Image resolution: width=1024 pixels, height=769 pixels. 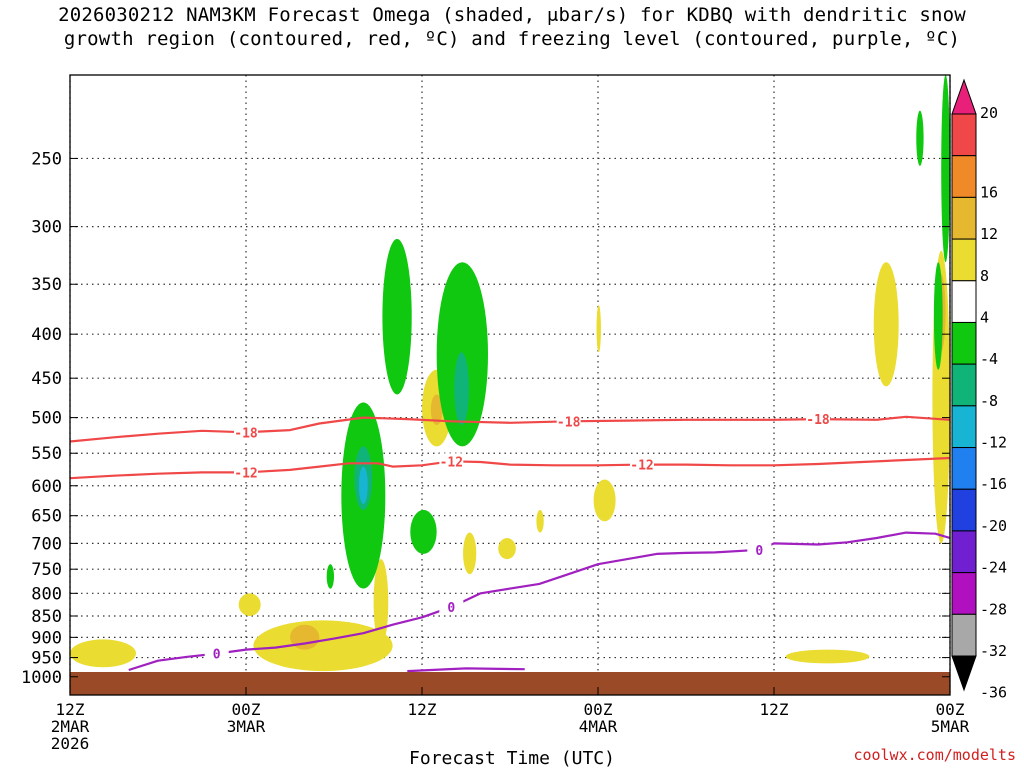 What do you see at coordinates (993, 568) in the screenshot?
I see `colorbar-label-10: -24` at bounding box center [993, 568].